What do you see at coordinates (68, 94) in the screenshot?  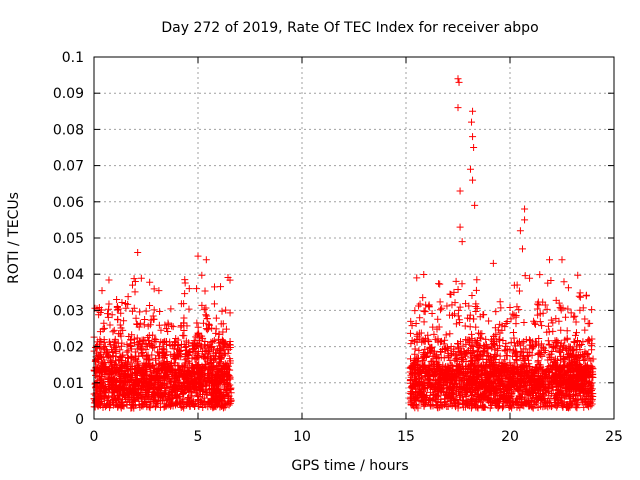 I see `y-tick-label: 0.09` at bounding box center [68, 94].